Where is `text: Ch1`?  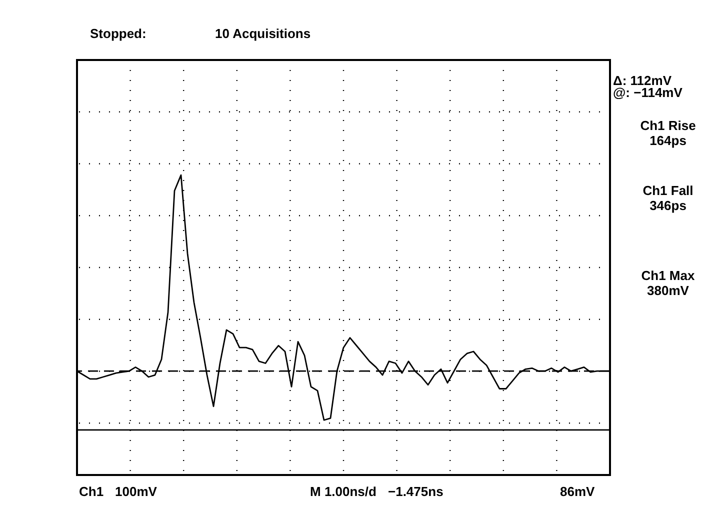 text: Ch1 is located at coordinates (91, 491).